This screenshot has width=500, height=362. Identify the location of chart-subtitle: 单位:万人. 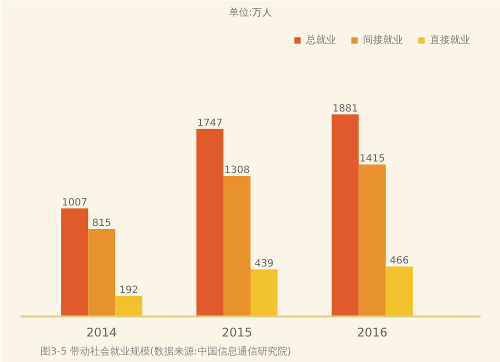
(250, 12).